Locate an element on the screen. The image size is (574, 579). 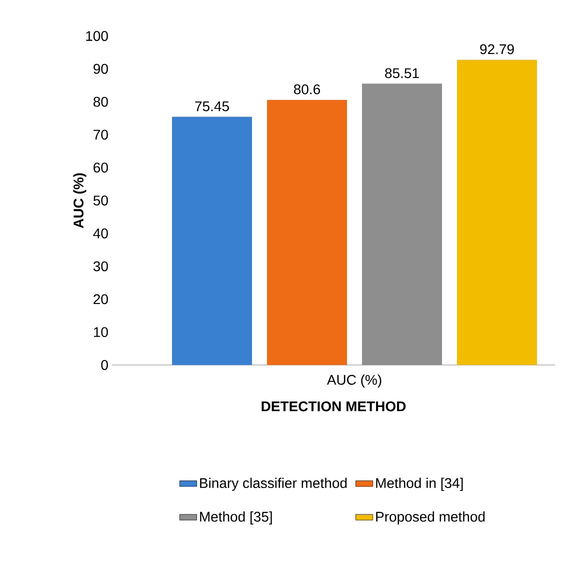
y-tick-label: 50 is located at coordinates (100, 201).